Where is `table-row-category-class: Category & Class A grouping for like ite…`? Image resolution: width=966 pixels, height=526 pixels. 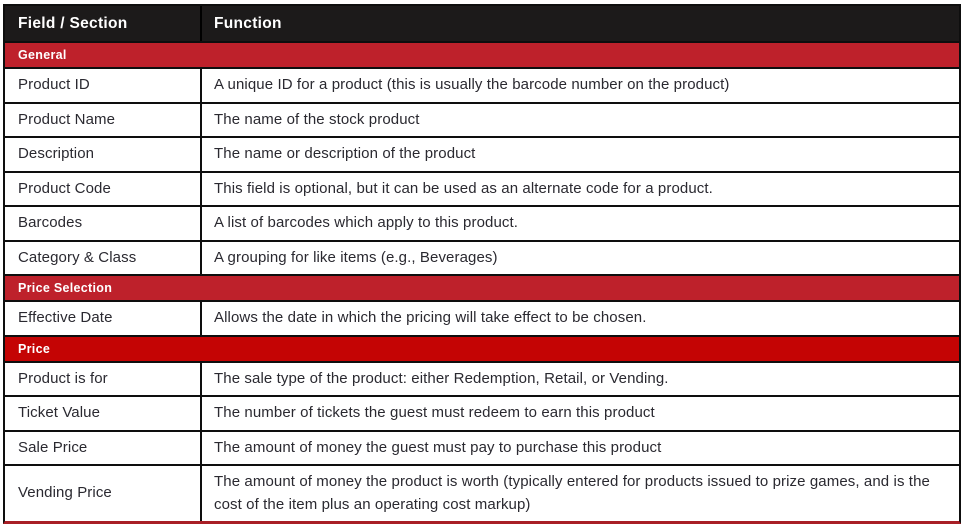
table-row-category-class: Category & Class A grouping for like ite… is located at coordinates (482, 256).